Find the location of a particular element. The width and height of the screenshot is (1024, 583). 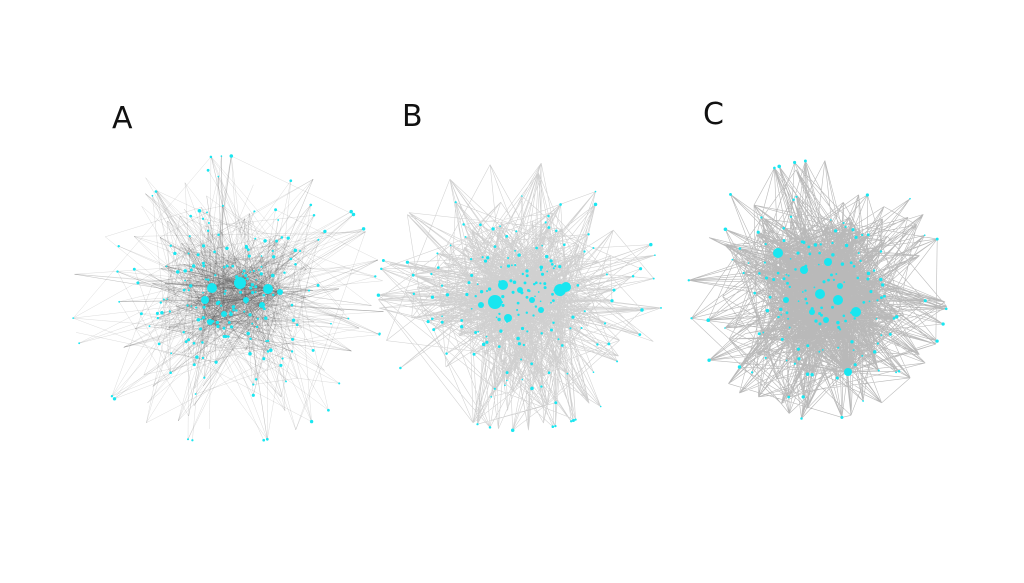

panel-label-c: C is located at coordinates (713, 114).